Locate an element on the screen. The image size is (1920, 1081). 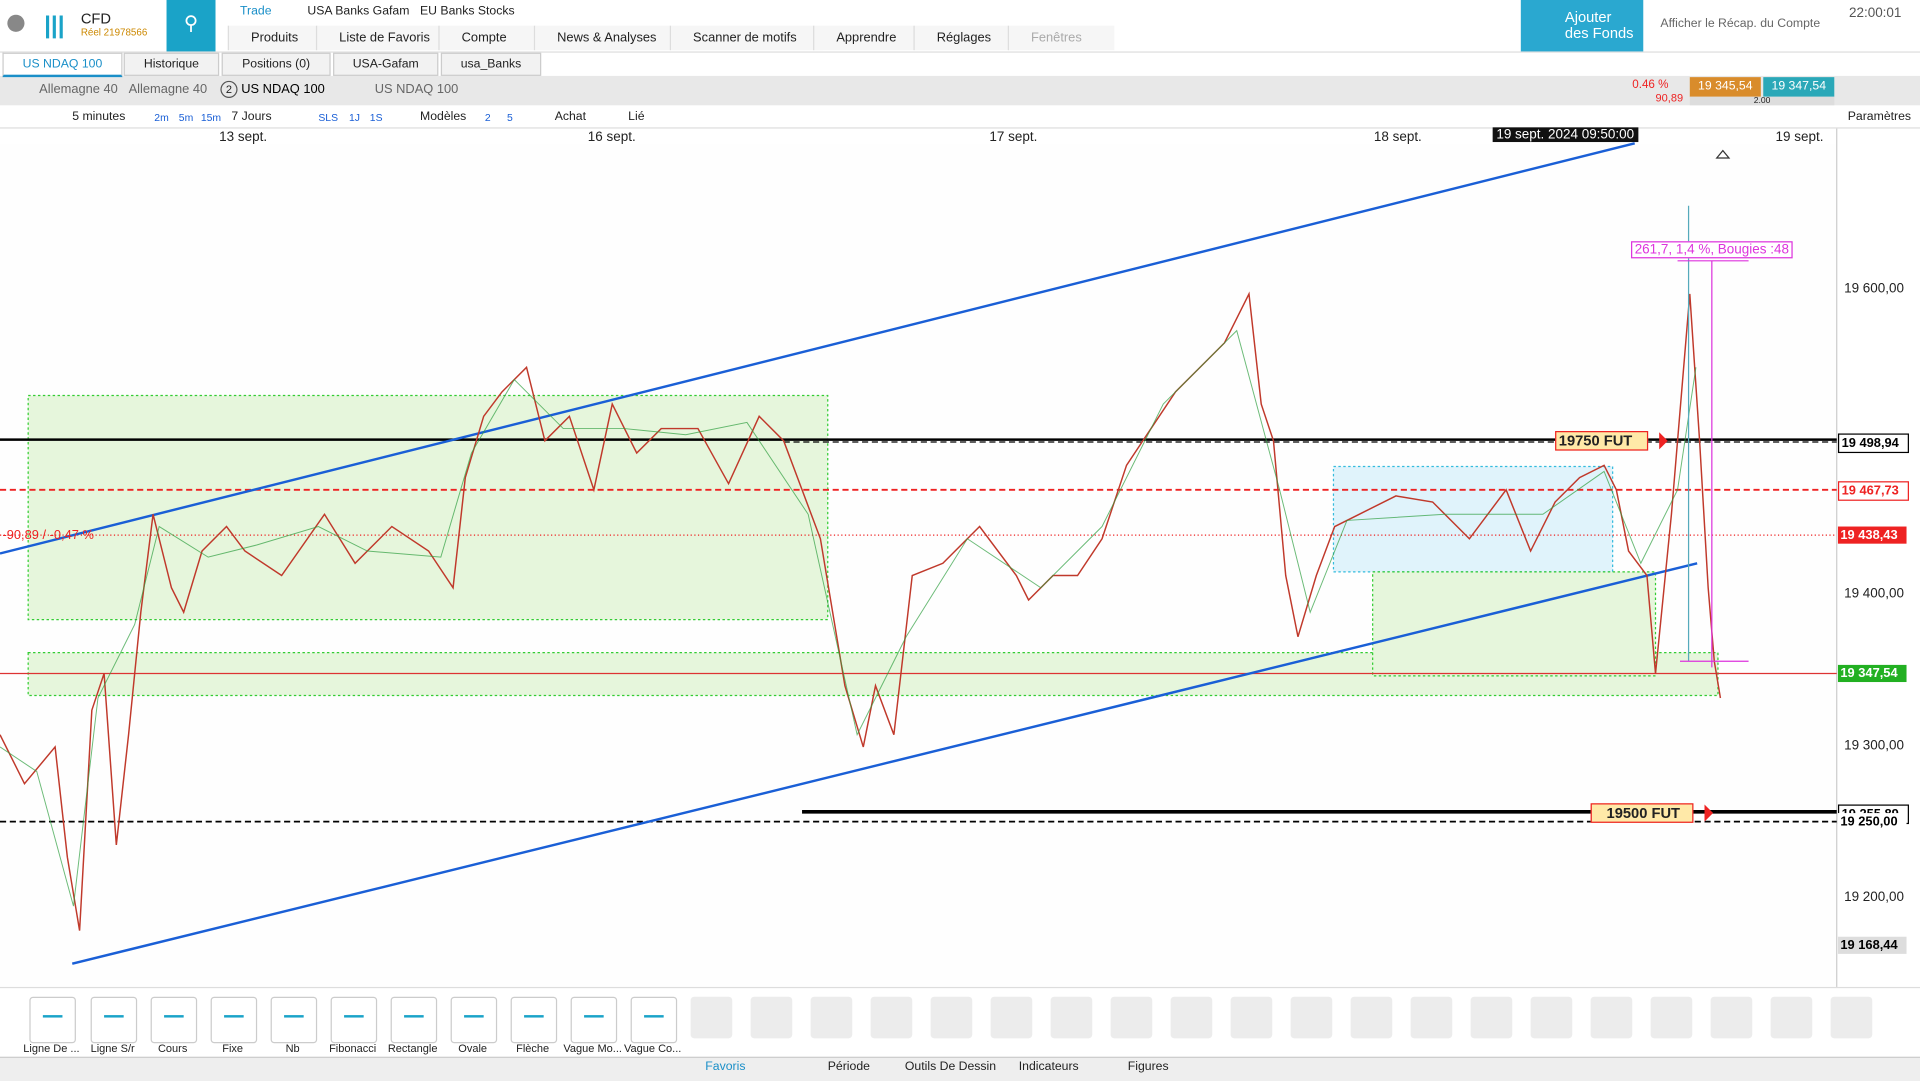
price-tag: 19 467,73 is located at coordinates (1873, 491).